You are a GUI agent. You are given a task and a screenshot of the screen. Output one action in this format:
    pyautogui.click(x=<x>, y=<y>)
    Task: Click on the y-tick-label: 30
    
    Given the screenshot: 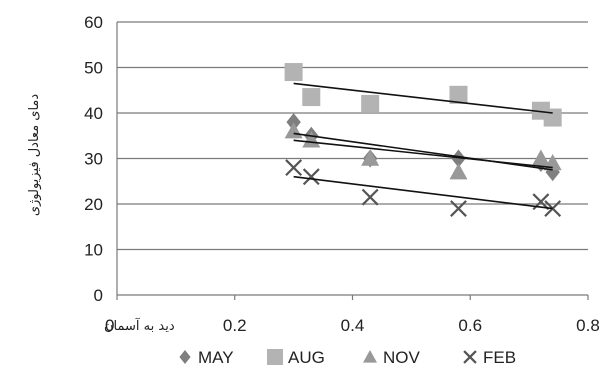 What is the action you would take?
    pyautogui.click(x=93, y=159)
    